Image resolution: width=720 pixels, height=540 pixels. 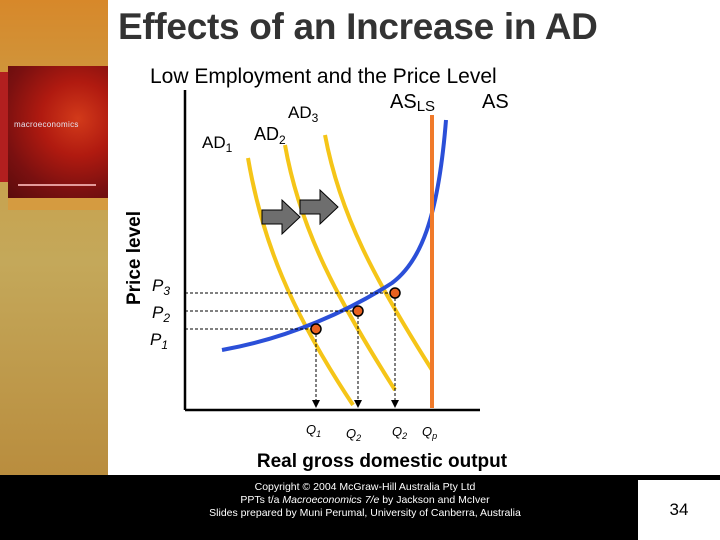 I want to click on cover-spine, so click(x=4, y=127).